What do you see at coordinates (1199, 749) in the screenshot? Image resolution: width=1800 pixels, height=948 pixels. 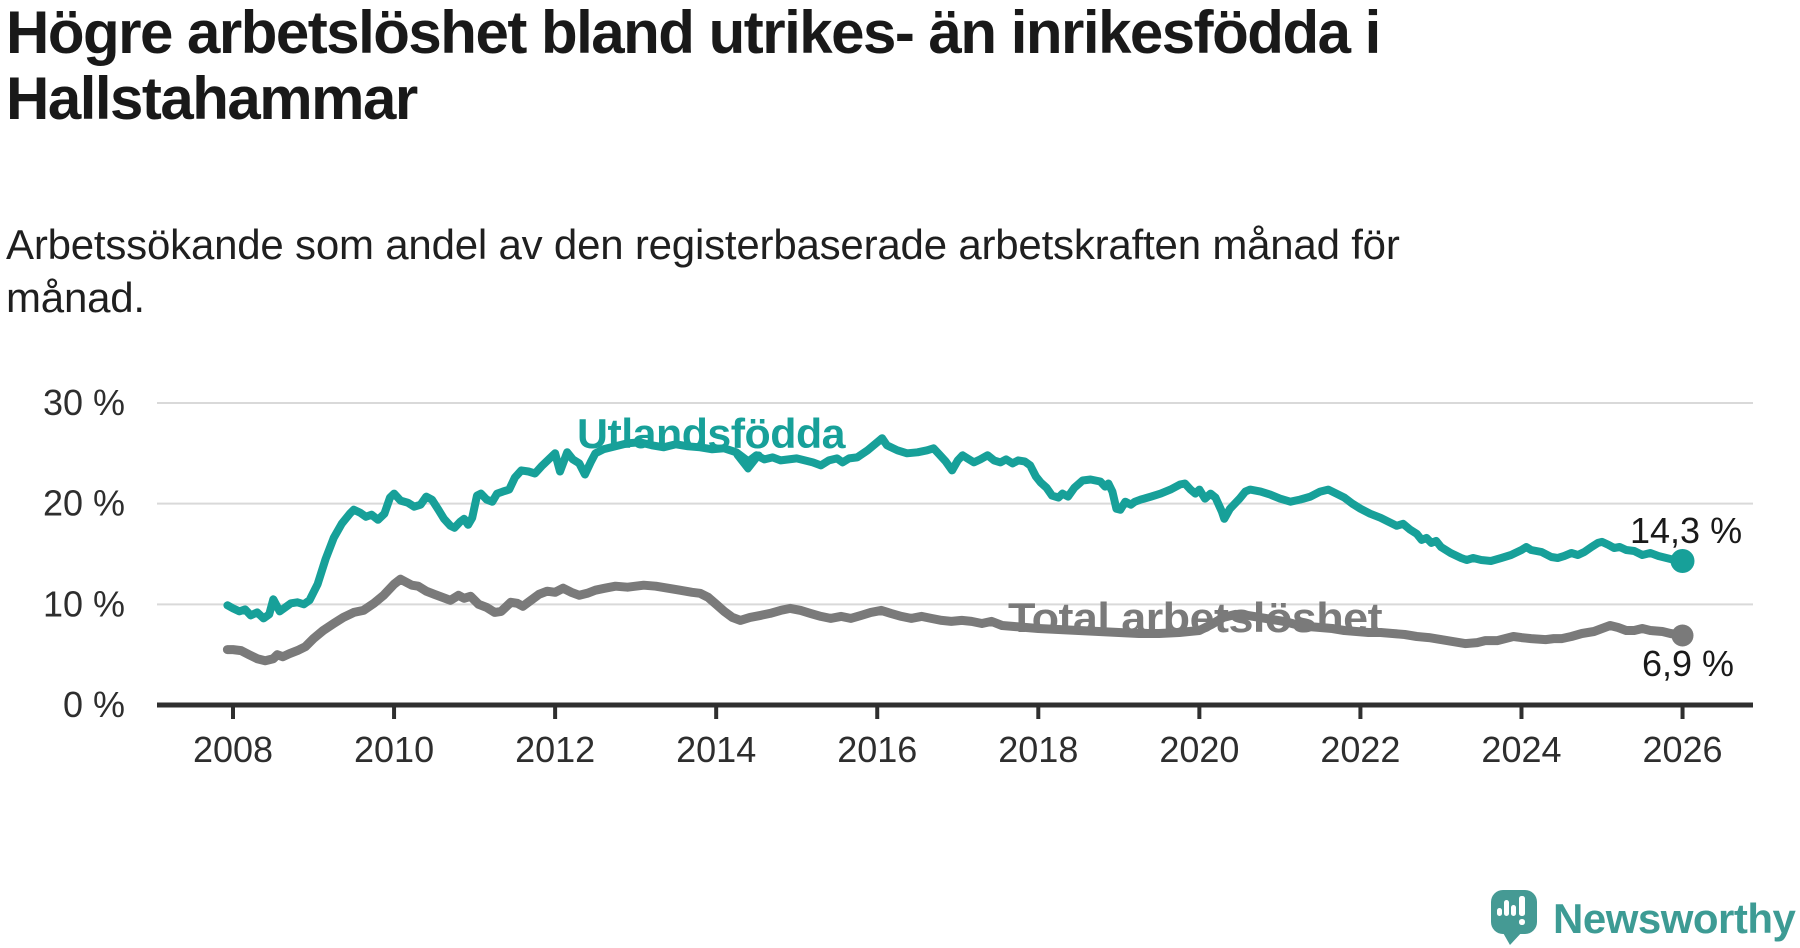 I see `x-tick-label: 2020` at bounding box center [1199, 749].